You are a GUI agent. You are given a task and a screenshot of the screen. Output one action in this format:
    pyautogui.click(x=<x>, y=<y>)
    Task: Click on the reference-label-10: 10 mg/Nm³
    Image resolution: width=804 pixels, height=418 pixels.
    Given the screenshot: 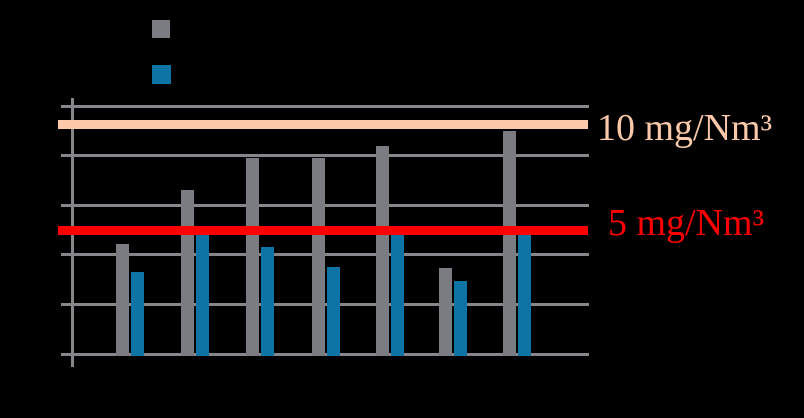 What is the action you would take?
    pyautogui.click(x=685, y=128)
    